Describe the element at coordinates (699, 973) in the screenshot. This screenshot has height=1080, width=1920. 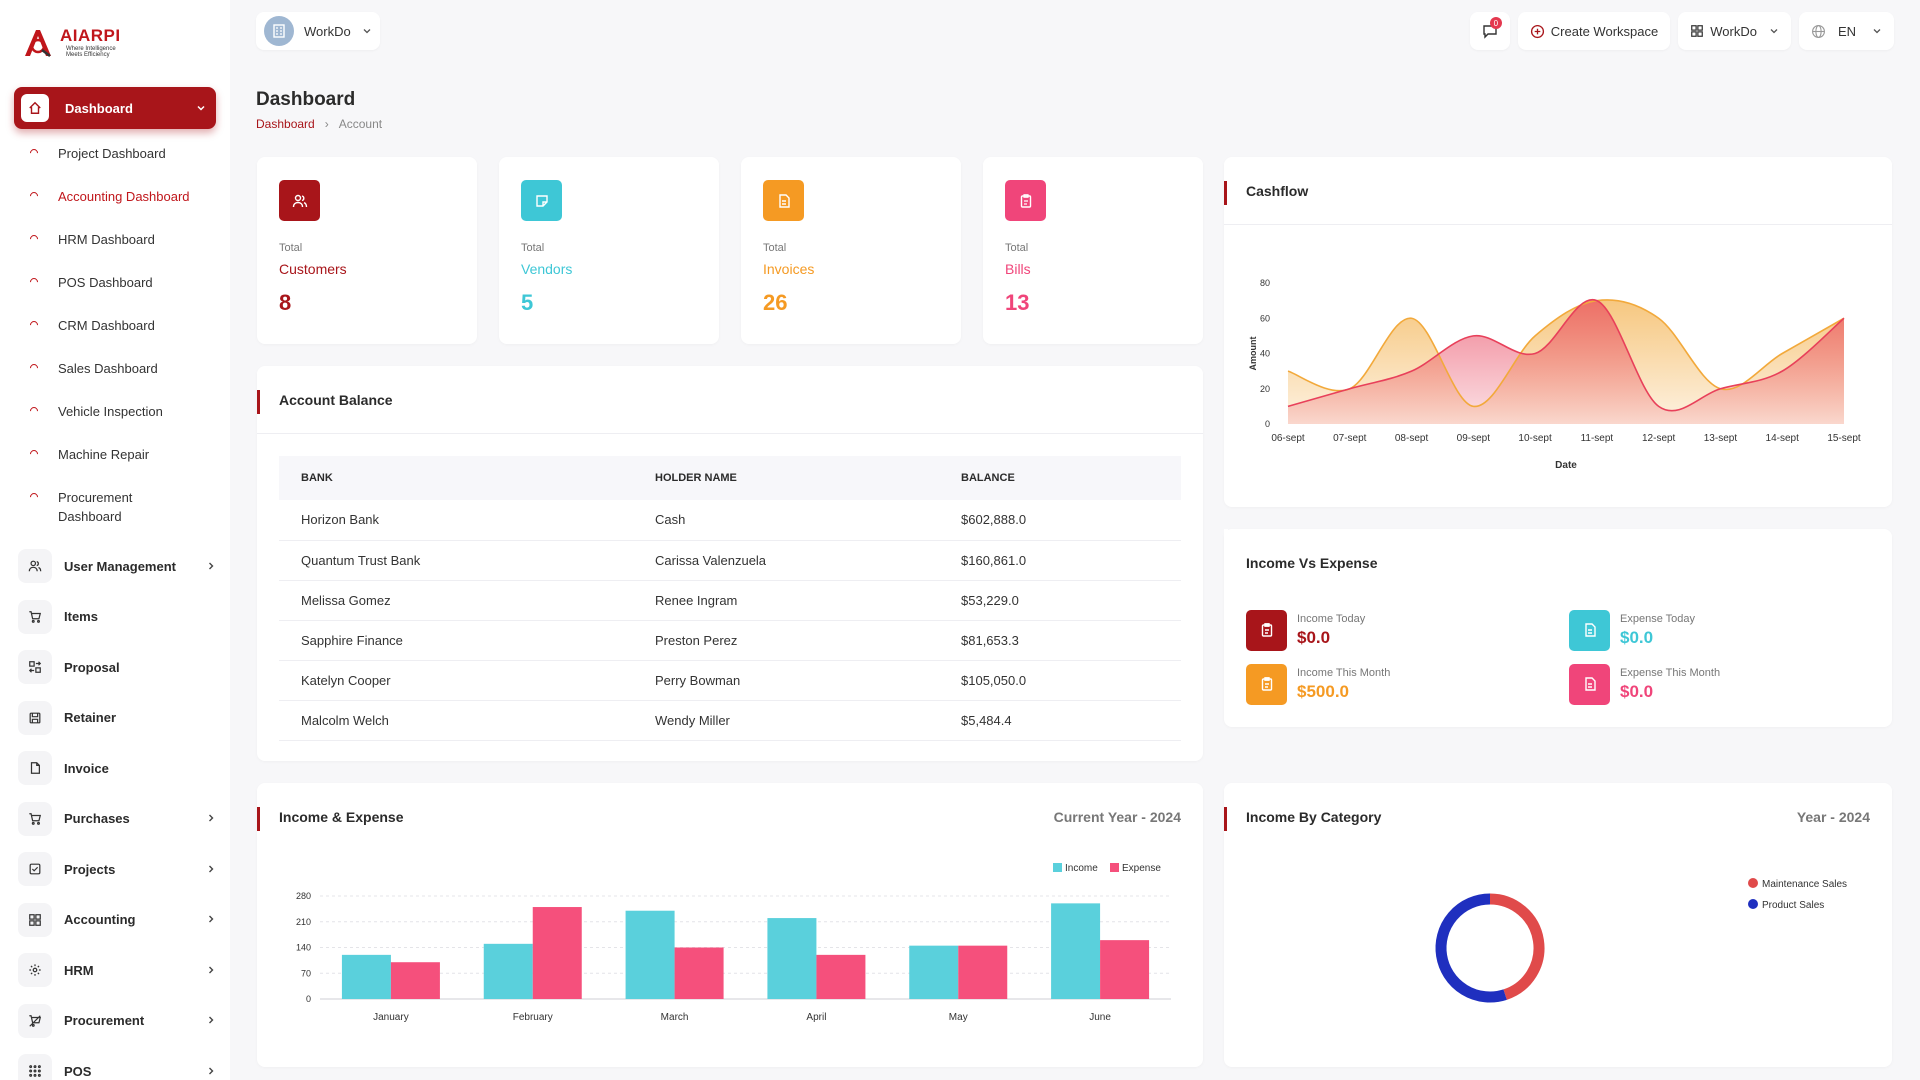
I see `bar-expense-march` at that location.